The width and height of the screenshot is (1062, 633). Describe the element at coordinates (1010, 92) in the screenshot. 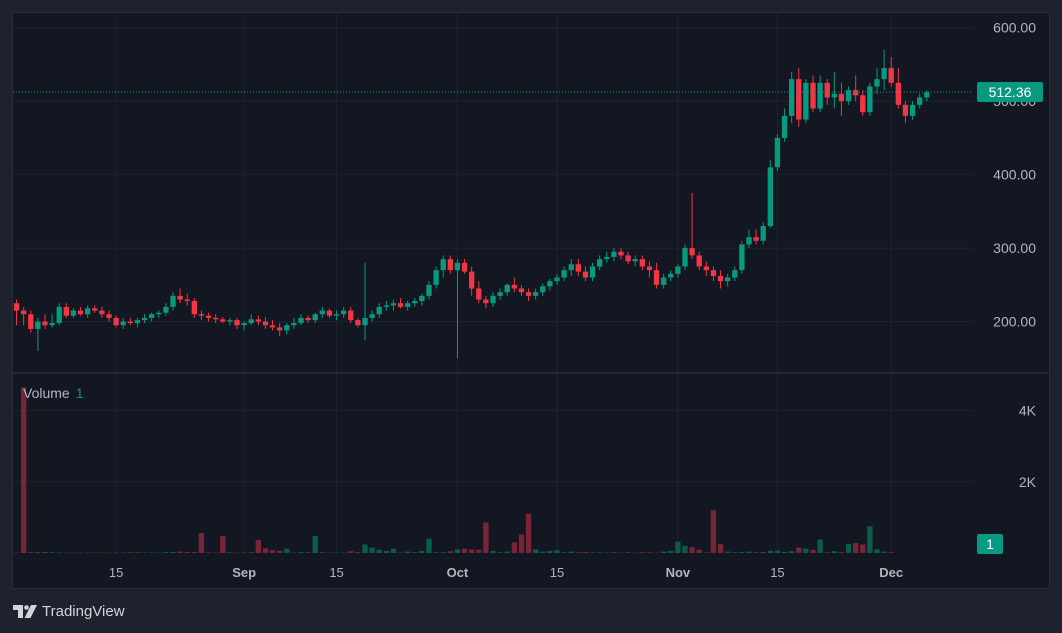

I see `last-price-badge: 512.36` at that location.